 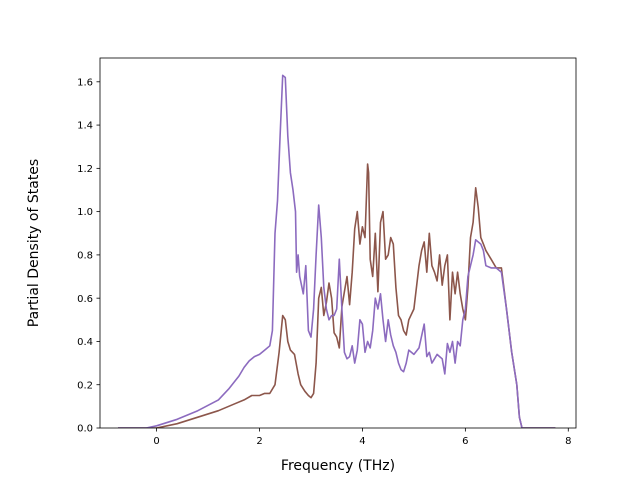 What do you see at coordinates (85, 169) in the screenshot?
I see `y-tick-label: 1.2` at bounding box center [85, 169].